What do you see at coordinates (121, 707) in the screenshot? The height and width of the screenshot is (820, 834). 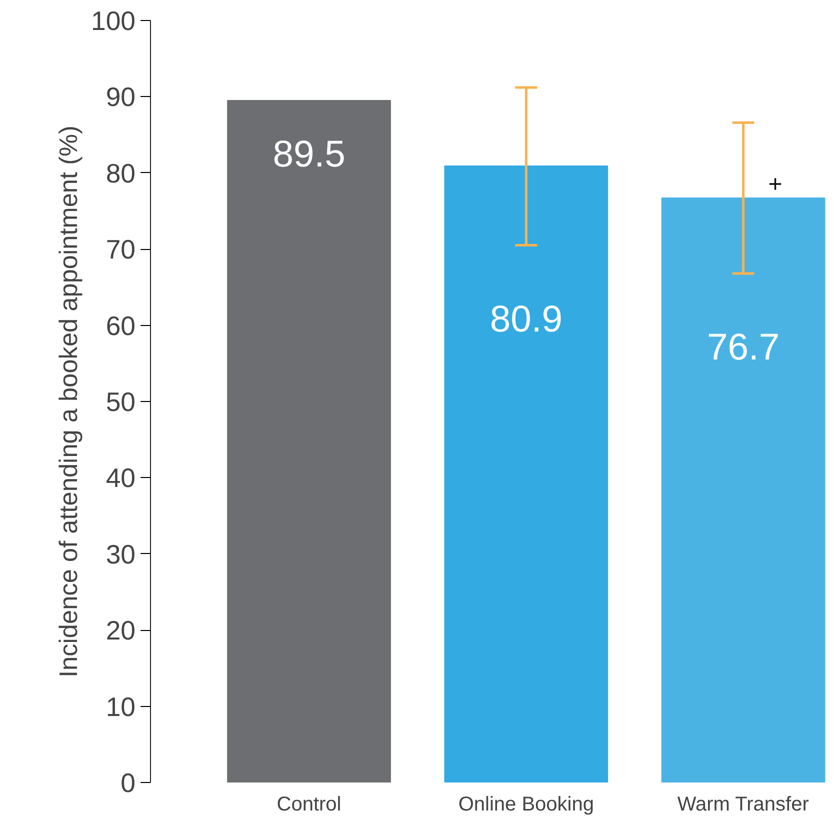 I see `y-tick-label: 10` at bounding box center [121, 707].